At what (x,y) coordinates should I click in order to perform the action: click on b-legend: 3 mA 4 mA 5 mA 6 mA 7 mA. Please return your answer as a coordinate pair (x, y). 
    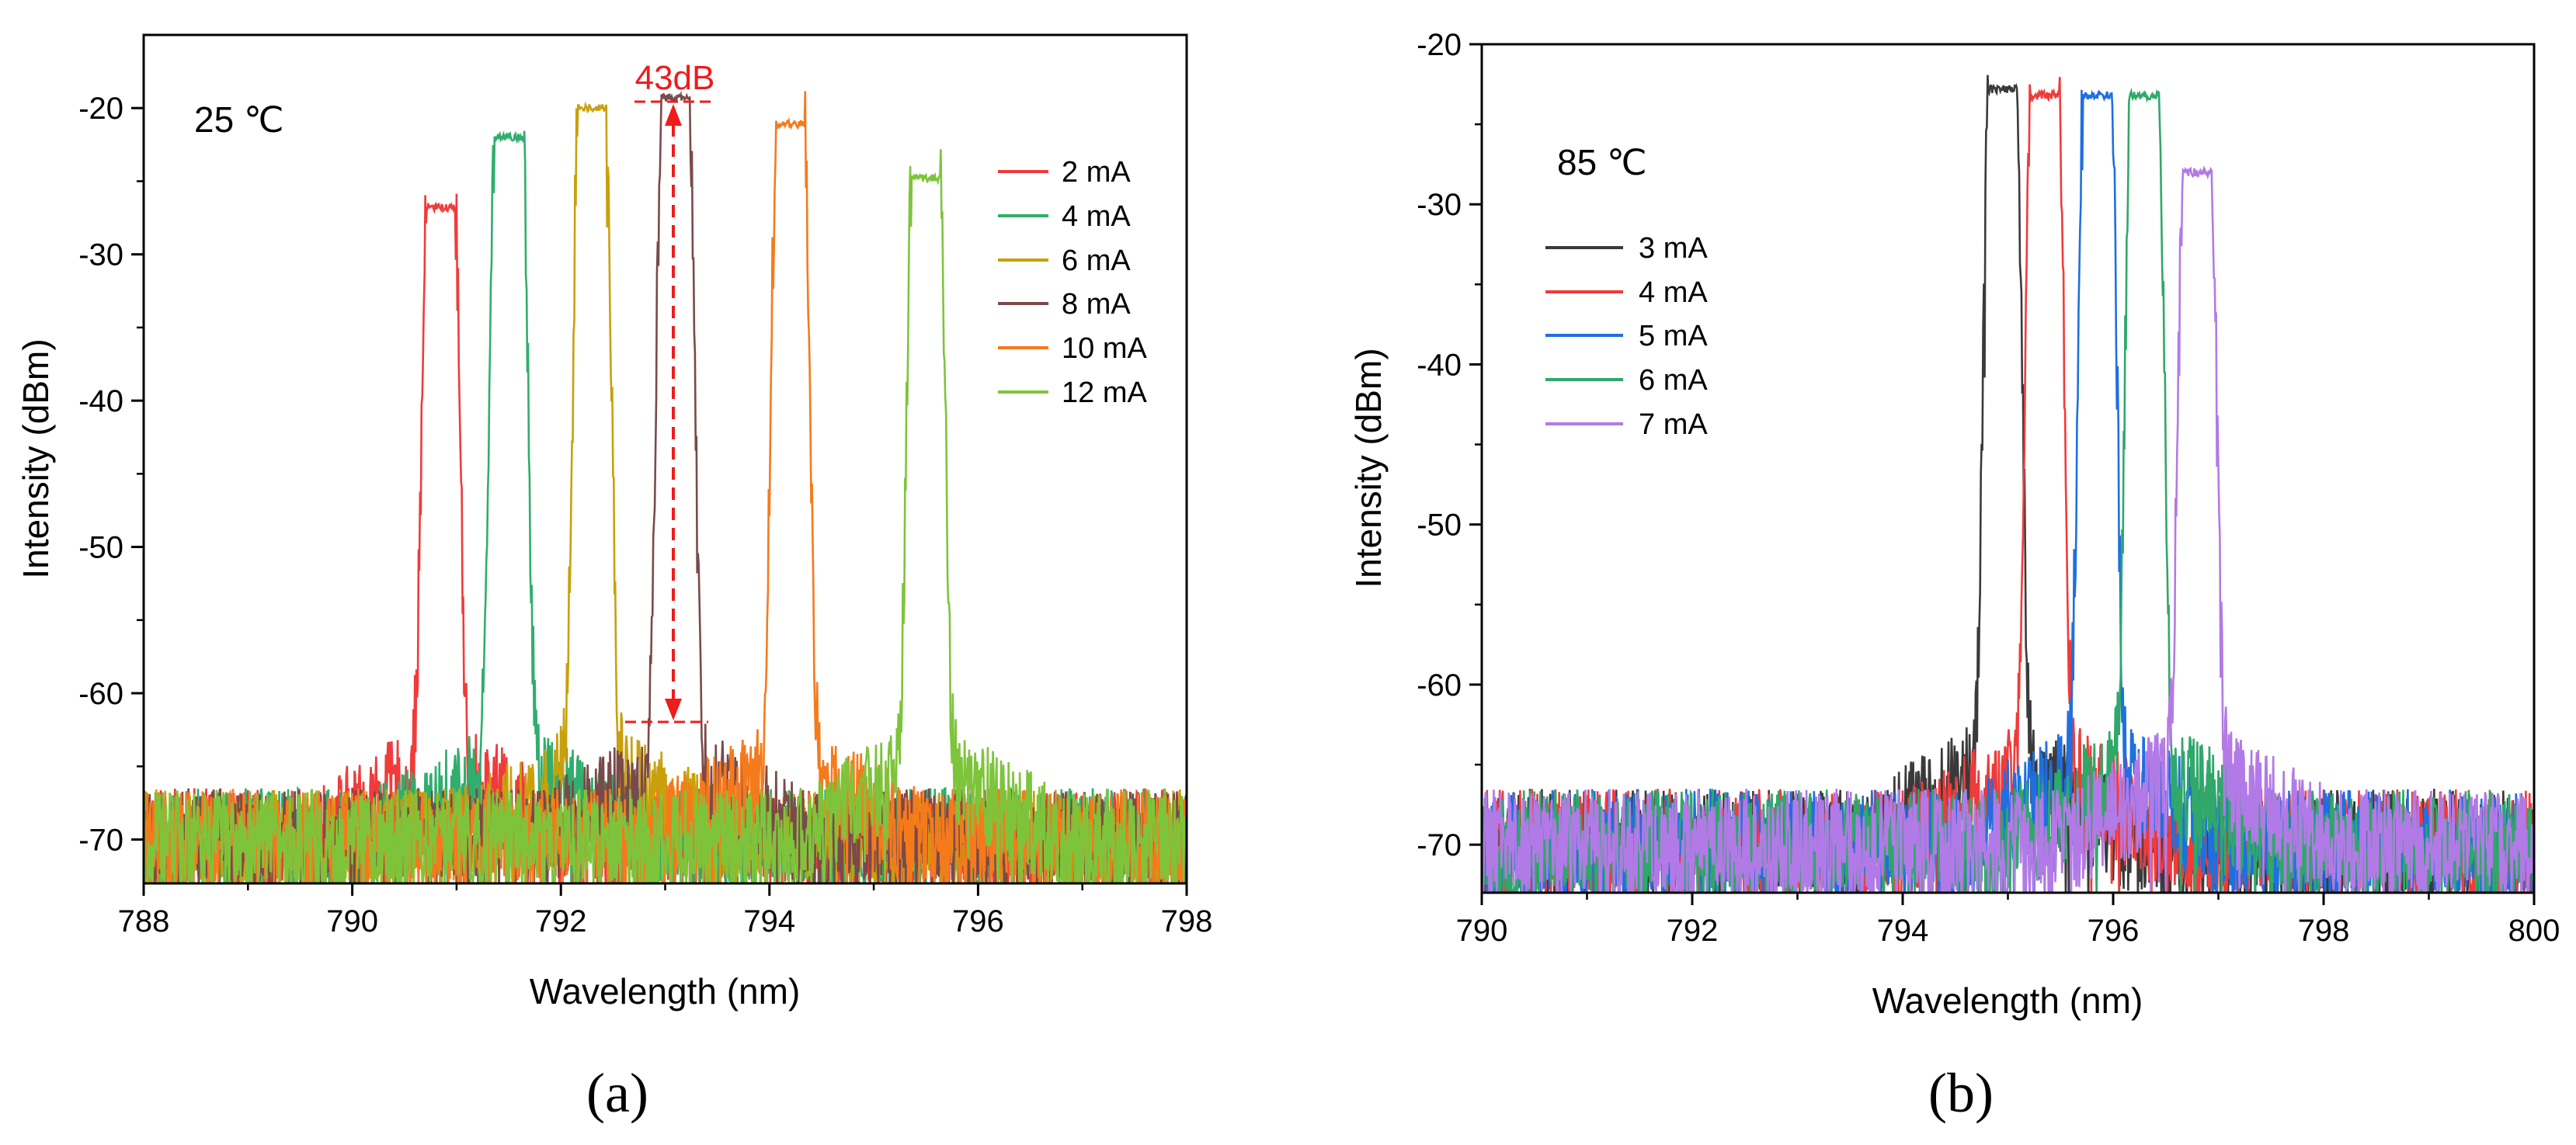
    Looking at the image, I should click on (1626, 336).